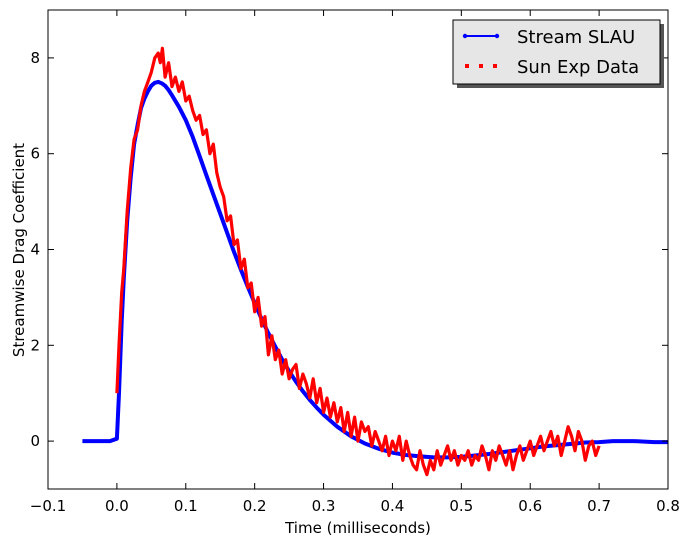  Describe the element at coordinates (497, 36) in the screenshot. I see `legend-marker-stream-slau-right` at that location.